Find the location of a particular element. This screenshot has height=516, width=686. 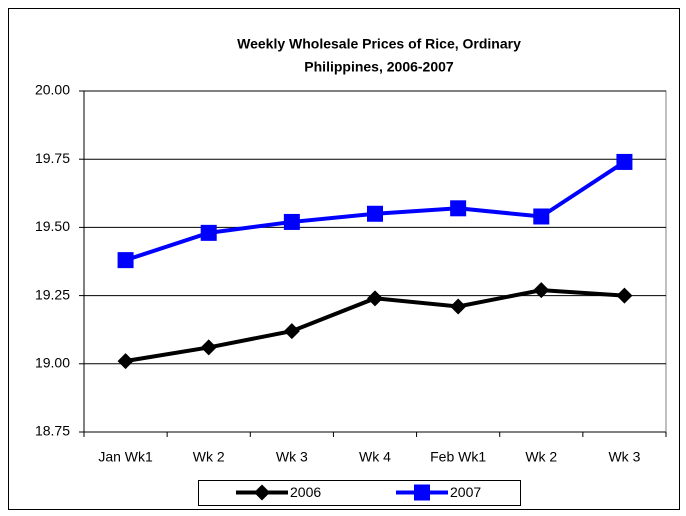

y-tick-label: 19.25 is located at coordinates (52, 294).